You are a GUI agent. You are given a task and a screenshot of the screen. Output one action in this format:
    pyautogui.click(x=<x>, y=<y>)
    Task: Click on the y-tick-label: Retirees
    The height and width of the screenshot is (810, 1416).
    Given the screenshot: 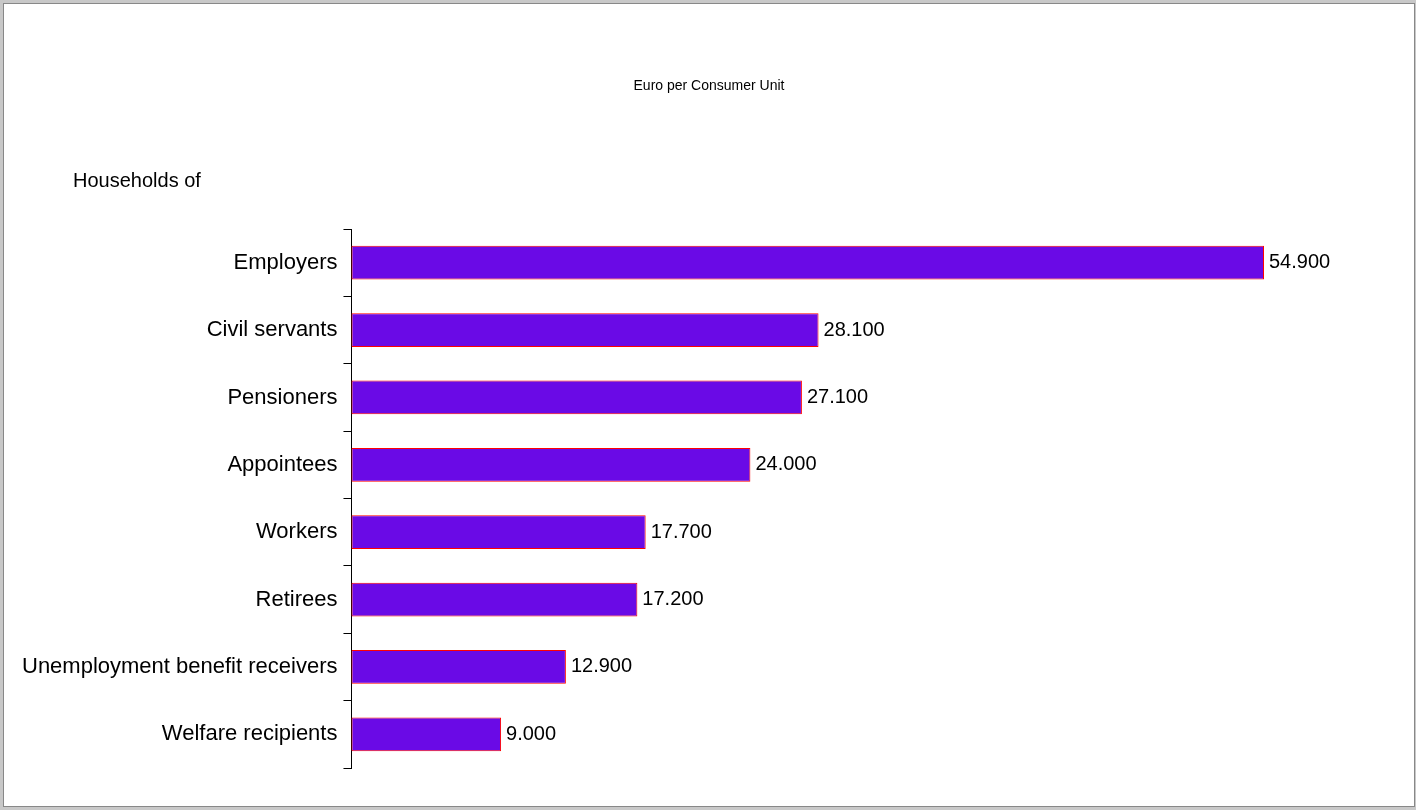 What is the action you would take?
    pyautogui.click(x=296, y=598)
    